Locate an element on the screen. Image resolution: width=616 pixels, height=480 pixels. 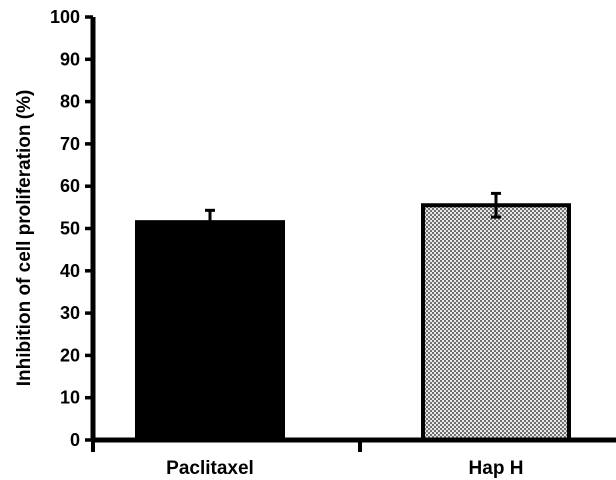
y-tick-label: 20 is located at coordinates (70, 355).